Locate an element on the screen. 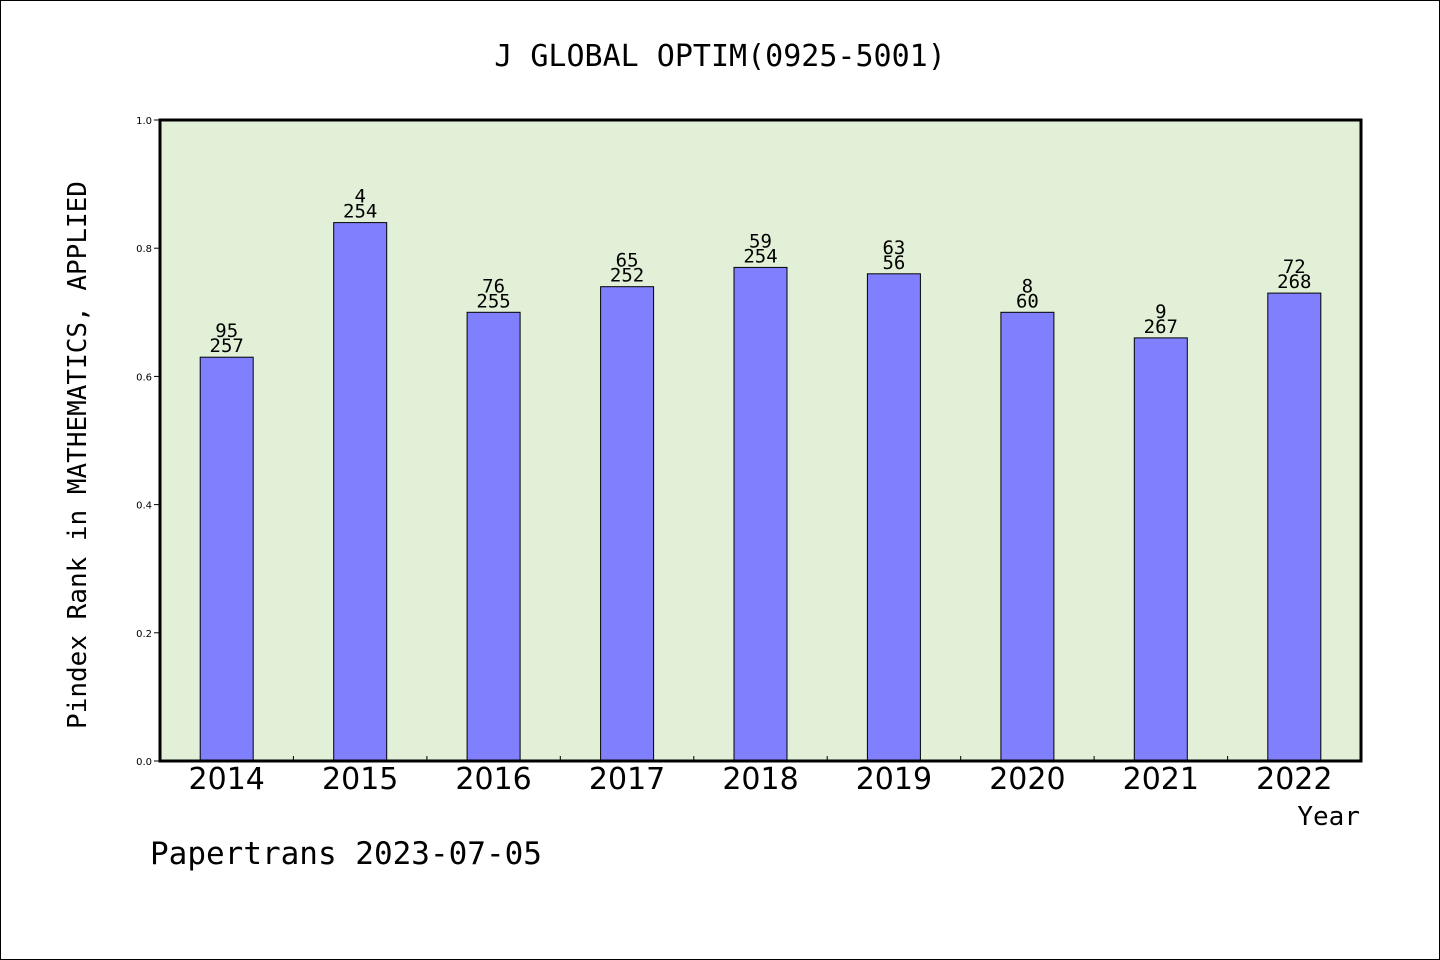 This screenshot has height=960, width=1440. x-tick-label-2021: 2021 is located at coordinates (1161, 779).